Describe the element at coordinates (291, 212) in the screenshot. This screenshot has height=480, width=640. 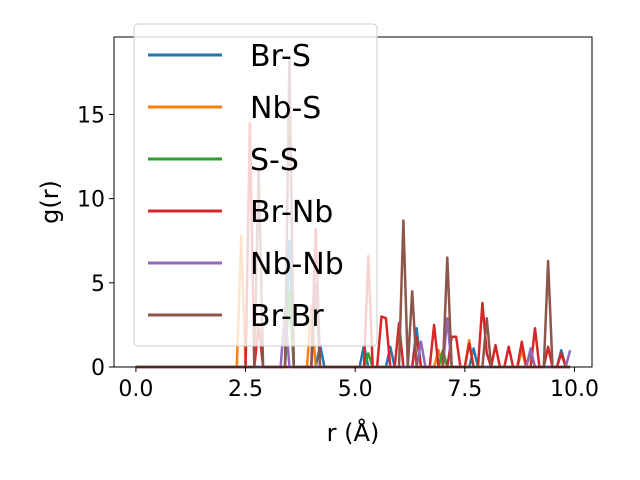
I see `legend-label: Br-Nb` at that location.